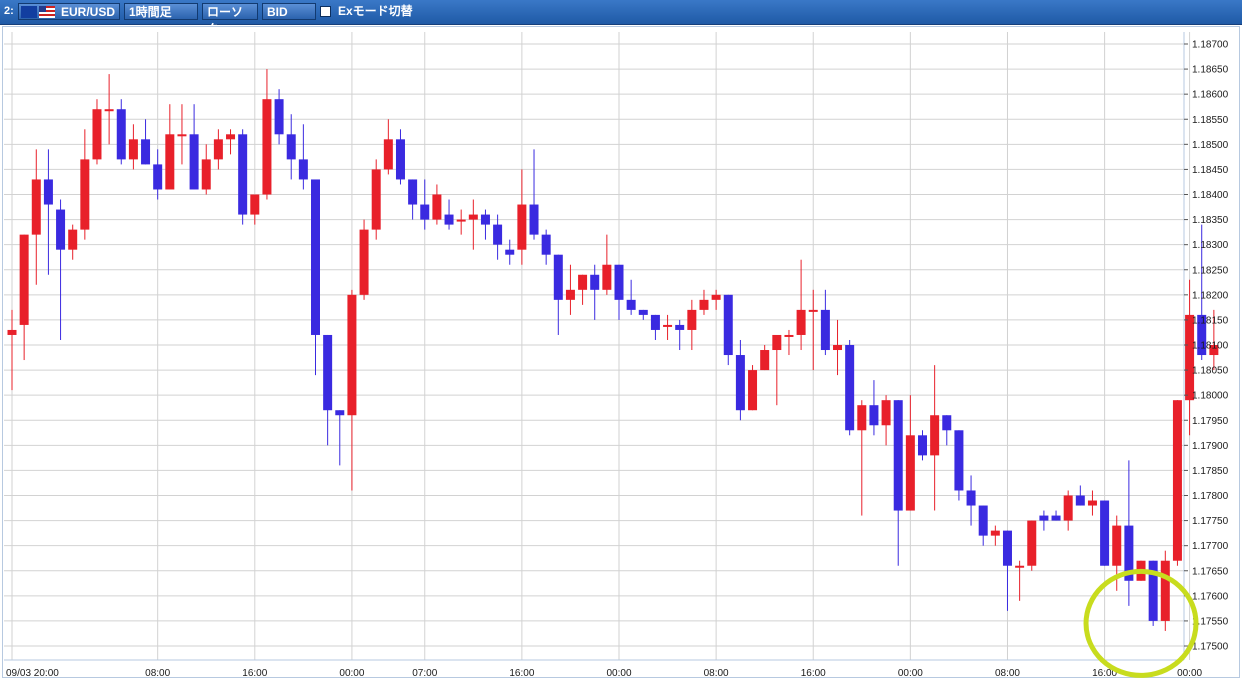 Image resolution: width=1242 pixels, height=680 pixels. I want to click on ex-mode-label: Exモード切替, so click(375, 11).